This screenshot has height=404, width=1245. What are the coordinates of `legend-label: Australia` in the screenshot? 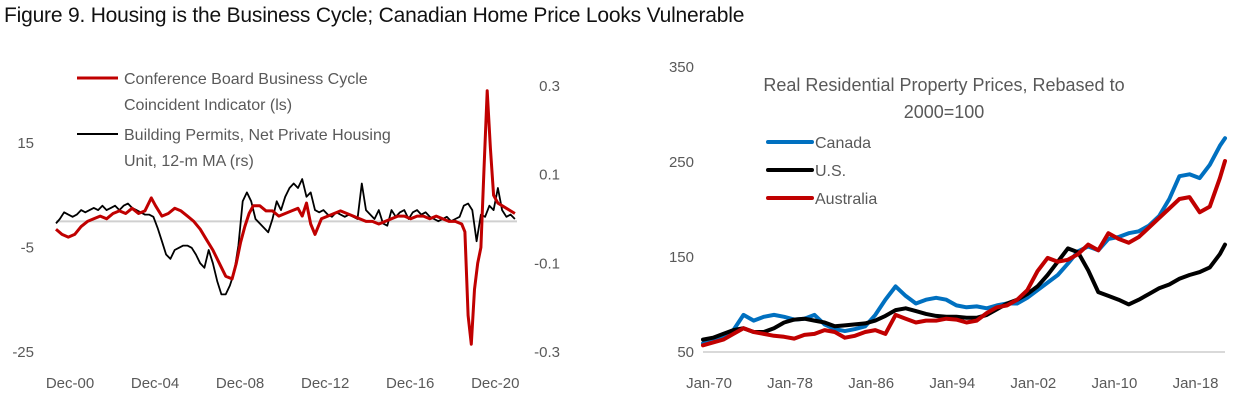 It's located at (846, 199).